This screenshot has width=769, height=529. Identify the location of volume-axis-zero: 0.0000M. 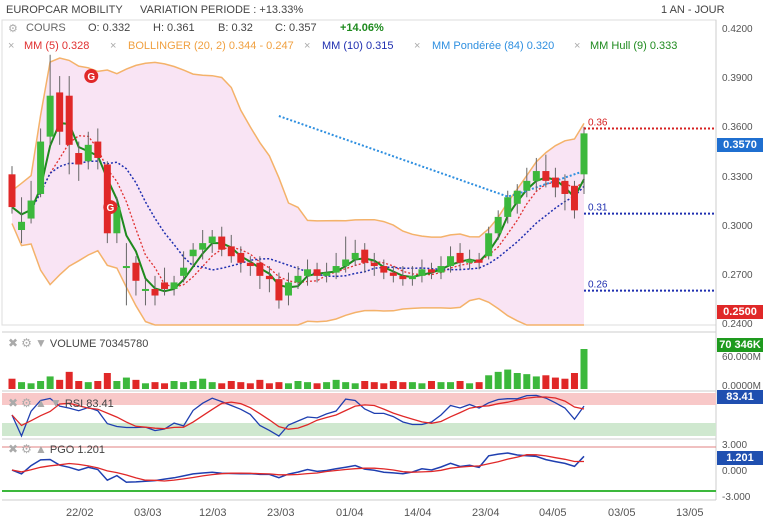
(741, 386).